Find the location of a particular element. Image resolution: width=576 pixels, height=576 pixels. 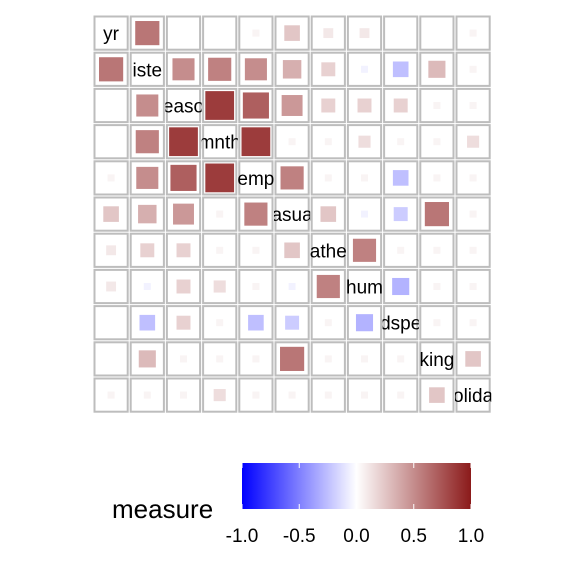

variable-label: hum is located at coordinates (364, 288).